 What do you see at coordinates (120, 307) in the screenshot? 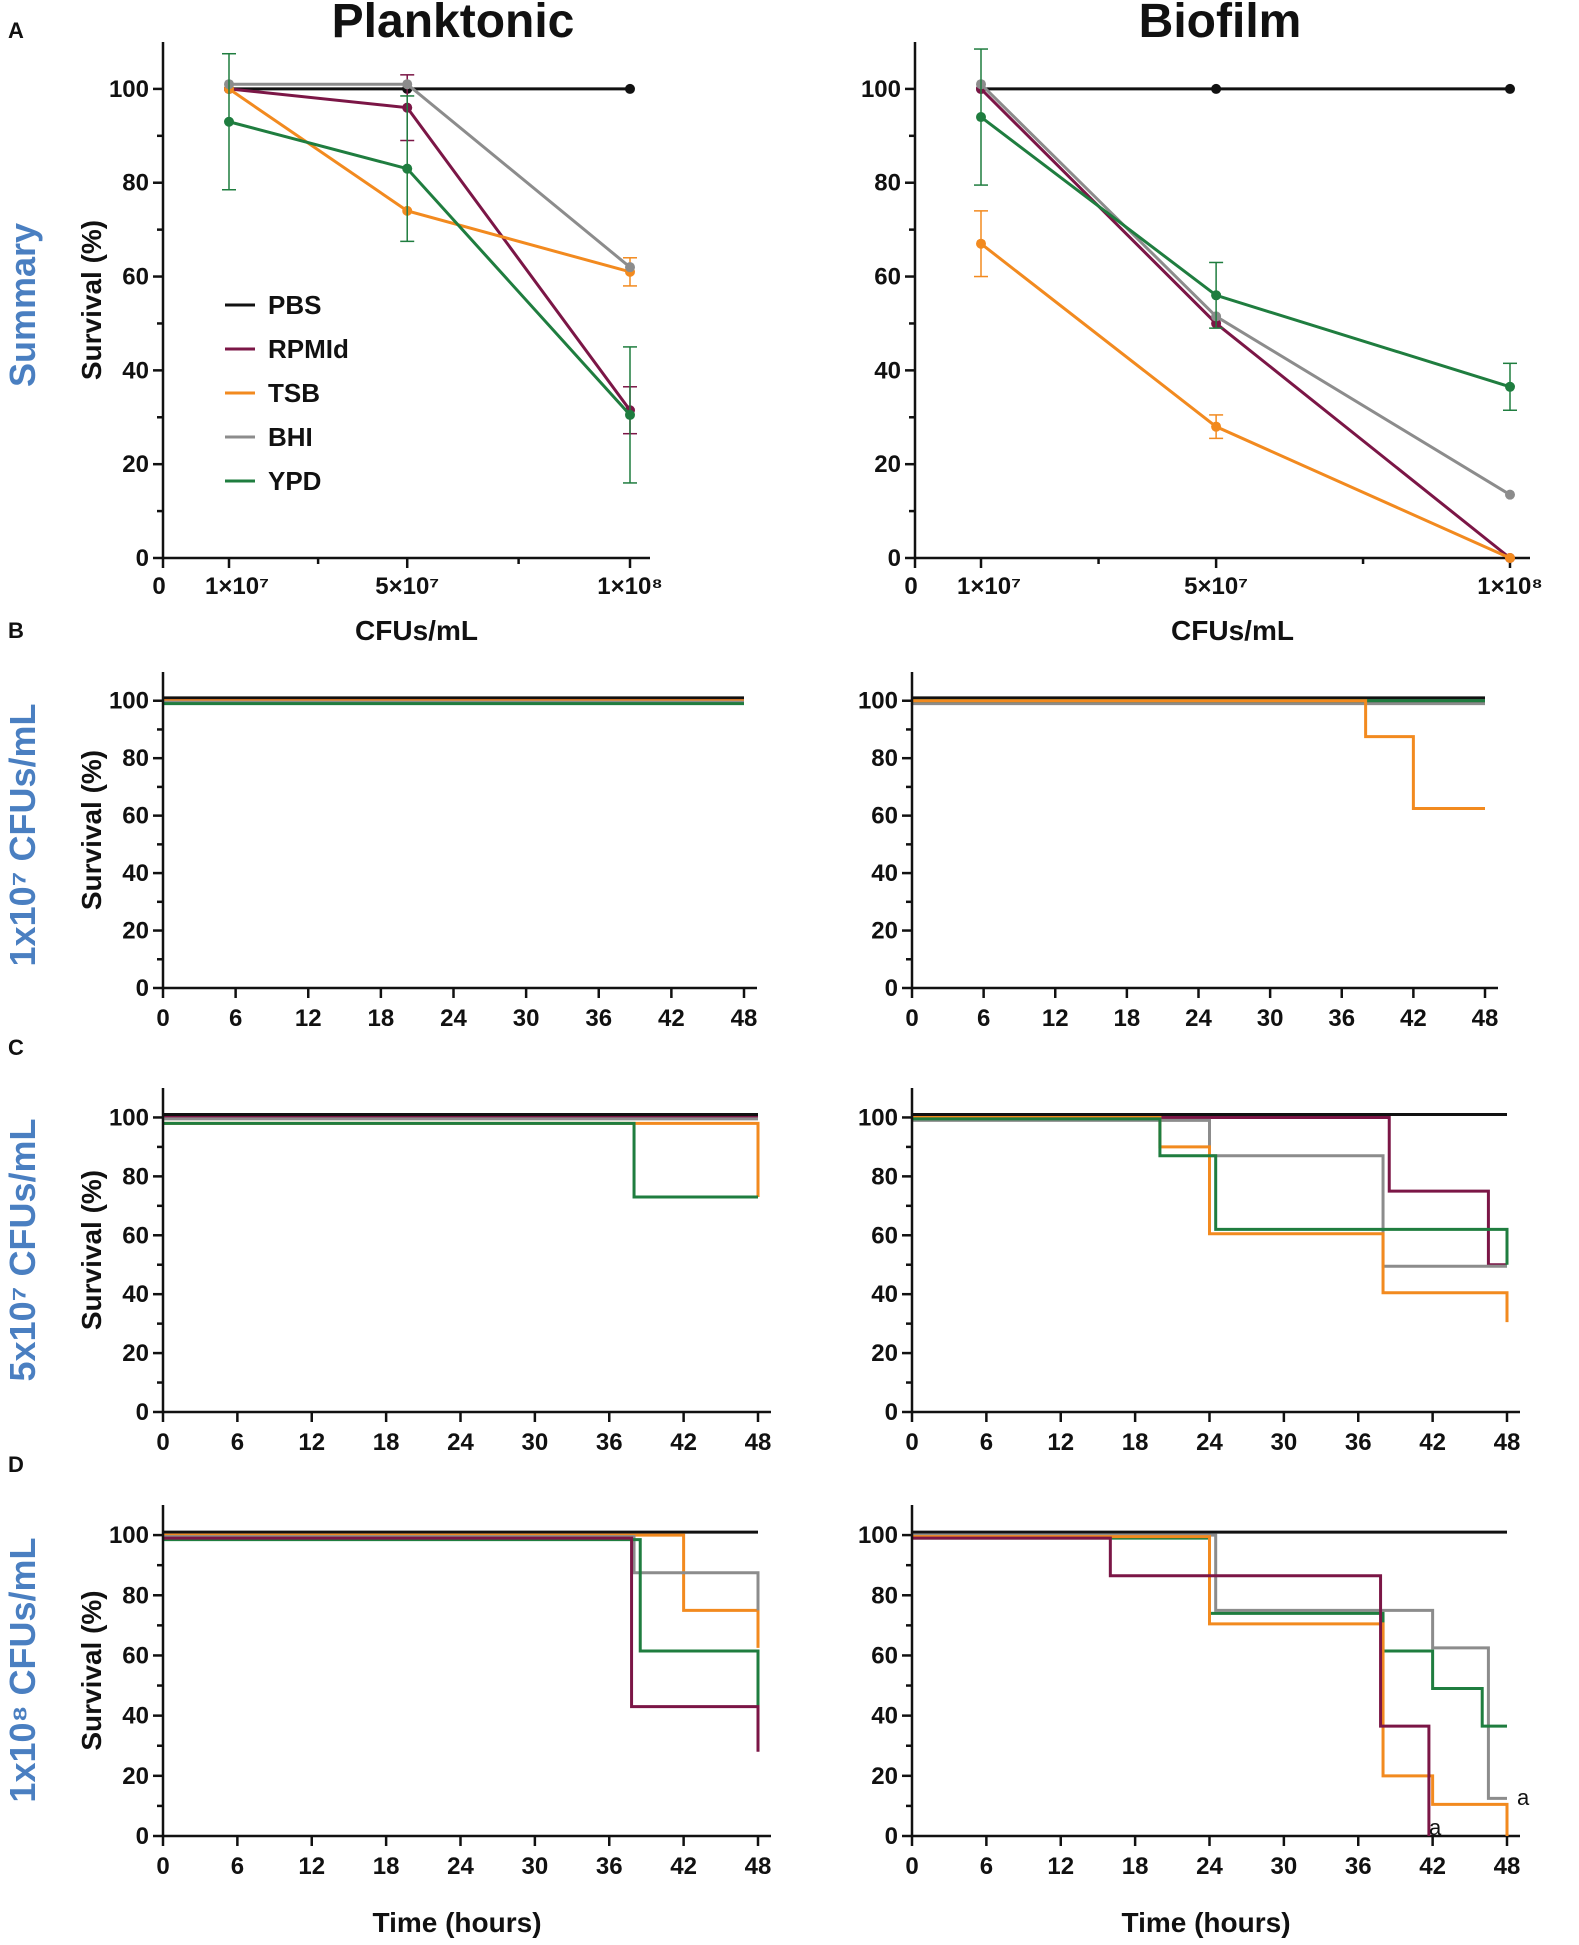
I see `y-axis-0: 0 20 40 60 80 100 Survival (%)` at bounding box center [120, 307].